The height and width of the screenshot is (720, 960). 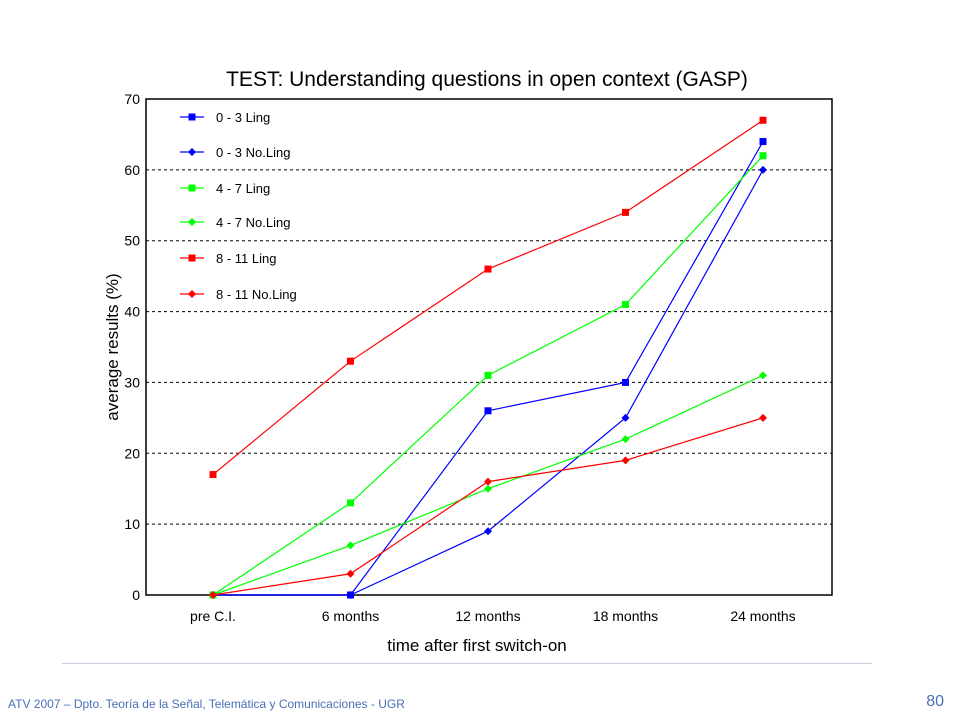 What do you see at coordinates (246, 258) in the screenshot?
I see `legend-label: 8 - 11 Ling` at bounding box center [246, 258].